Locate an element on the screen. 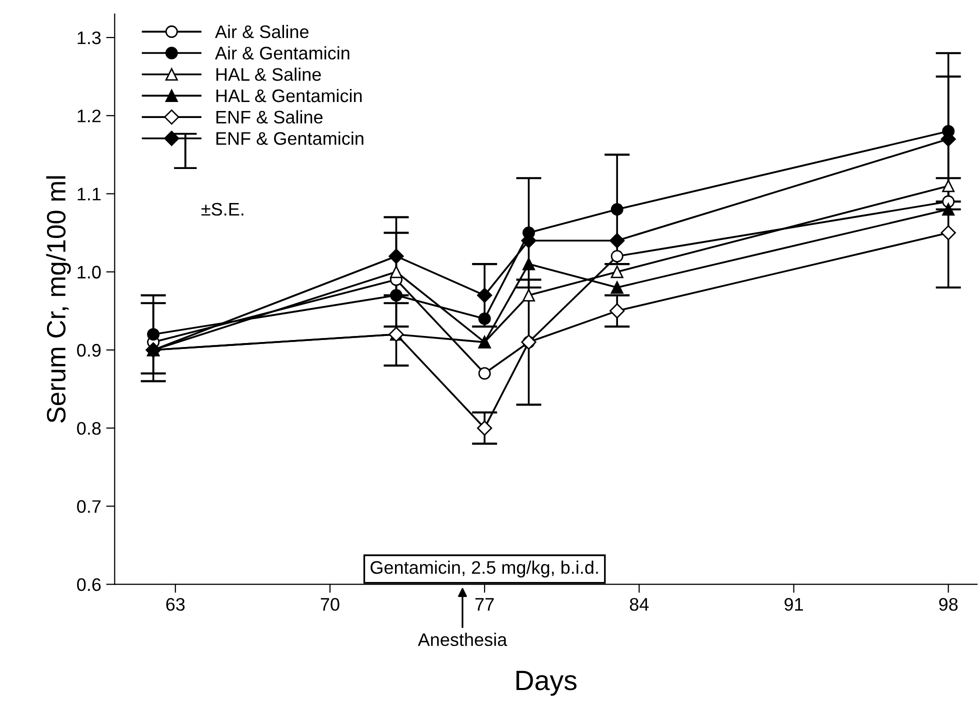 This screenshot has width=980, height=704. text: Anesthesia is located at coordinates (463, 639).